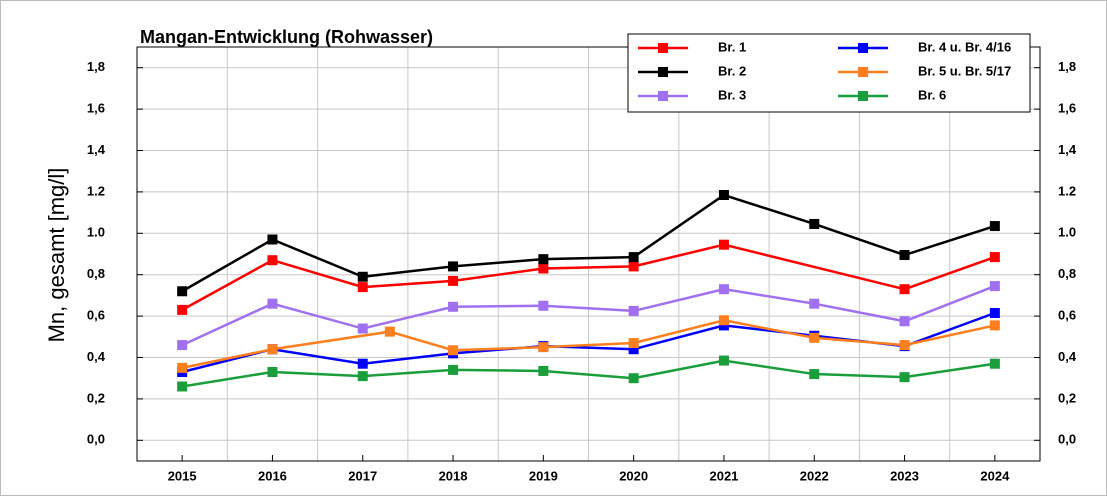 Image resolution: width=1107 pixels, height=496 pixels. What do you see at coordinates (1067, 190) in the screenshot?
I see `y2-tick-label: 1.2` at bounding box center [1067, 190].